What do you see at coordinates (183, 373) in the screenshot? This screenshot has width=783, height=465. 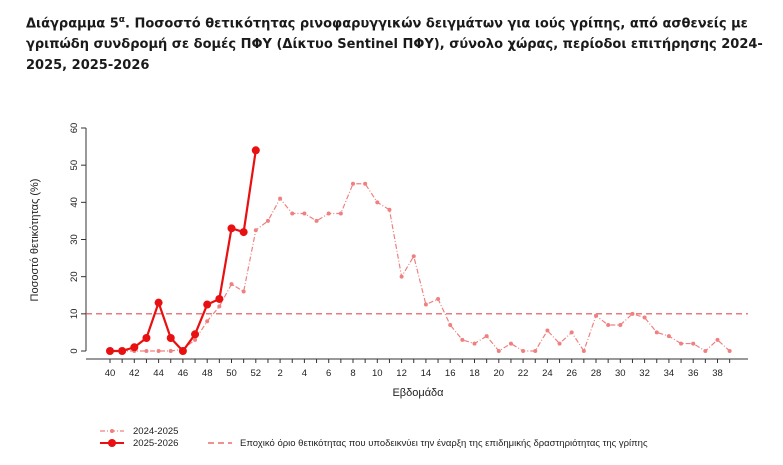 I see `x-tick-label: 46` at bounding box center [183, 373].